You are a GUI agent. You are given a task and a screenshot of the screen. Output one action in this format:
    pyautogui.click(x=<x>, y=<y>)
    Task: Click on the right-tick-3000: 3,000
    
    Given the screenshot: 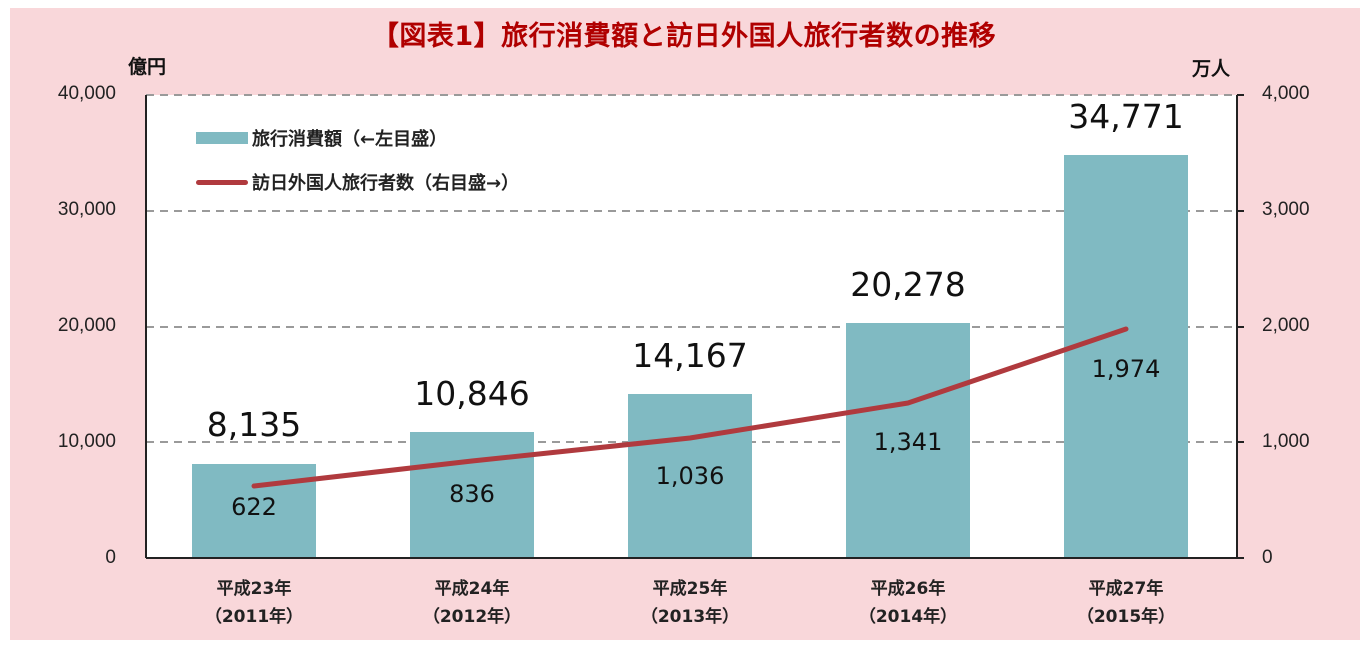 What is the action you would take?
    pyautogui.click(x=1286, y=209)
    